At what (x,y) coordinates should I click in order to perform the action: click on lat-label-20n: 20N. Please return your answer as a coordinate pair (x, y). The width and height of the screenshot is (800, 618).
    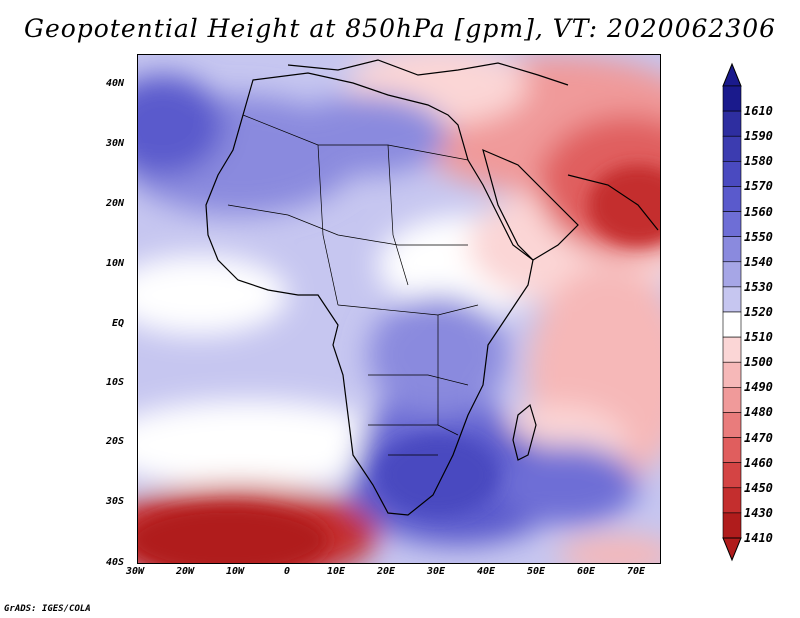
    Looking at the image, I should click on (115, 203).